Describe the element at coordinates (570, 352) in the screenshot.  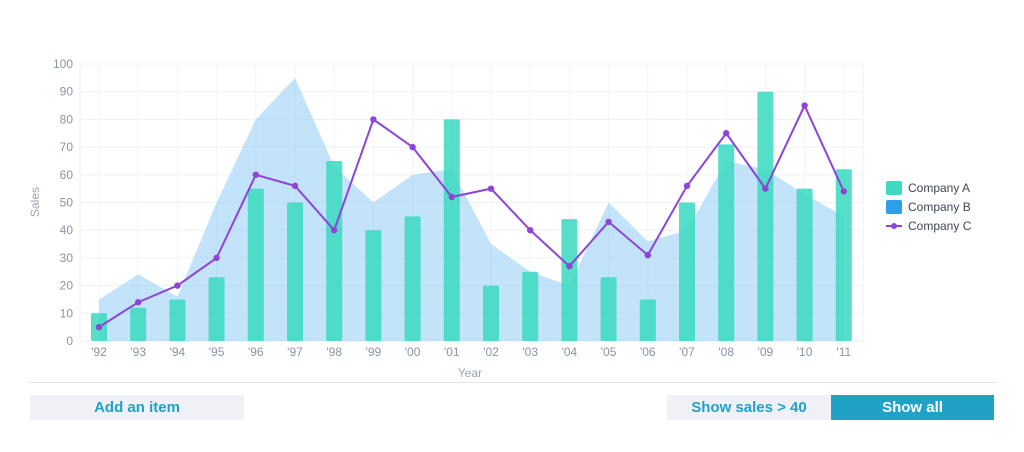
I see `x-tick-label: '04` at that location.